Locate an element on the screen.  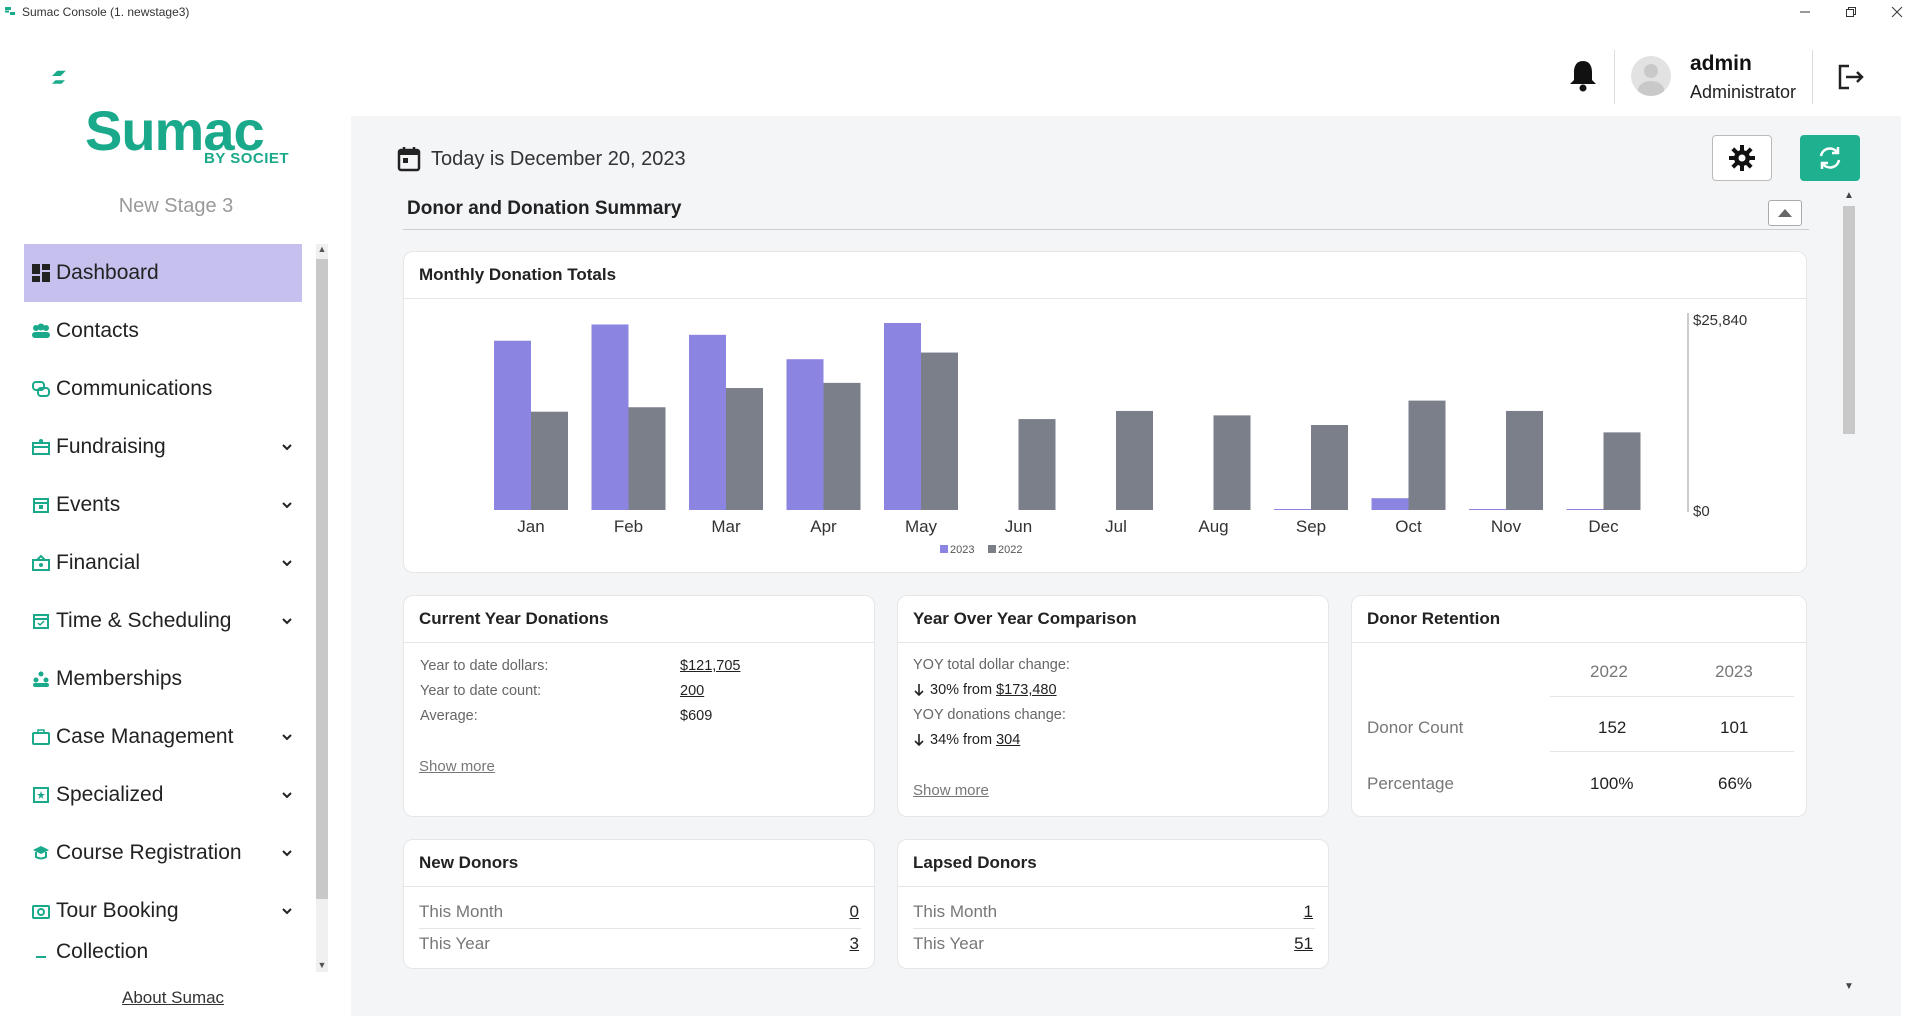
sidebar-item-dashboard: Dashboard is located at coordinates (163, 273).